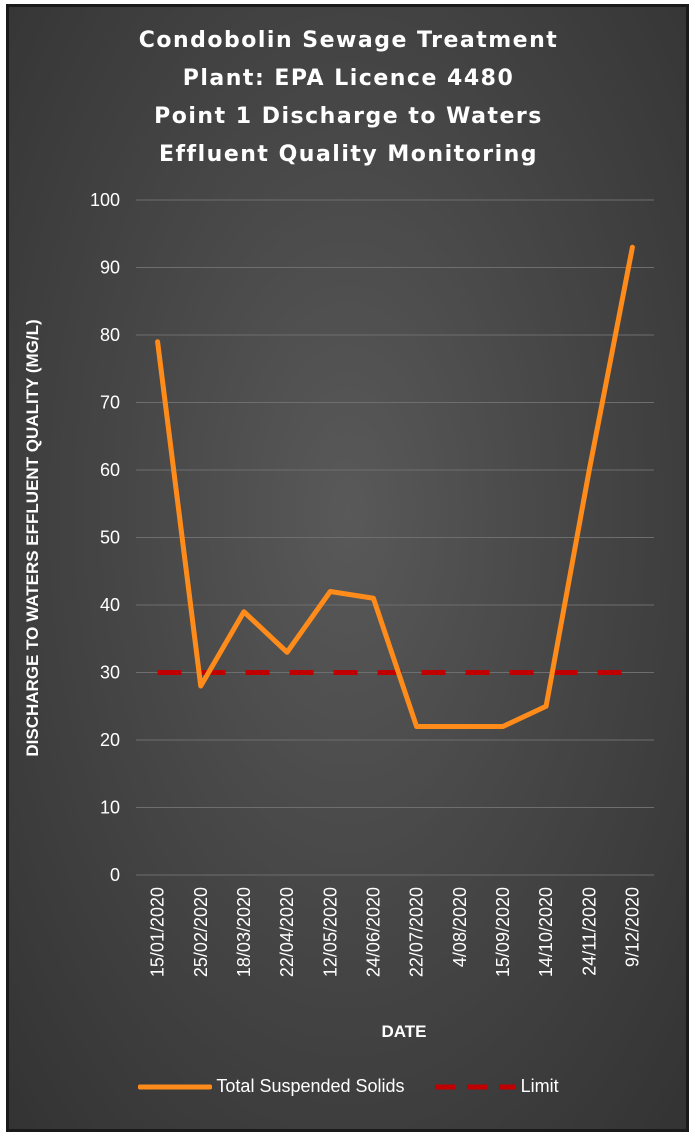 The image size is (697, 1136). I want to click on y-tick-label: 40, so click(110, 605).